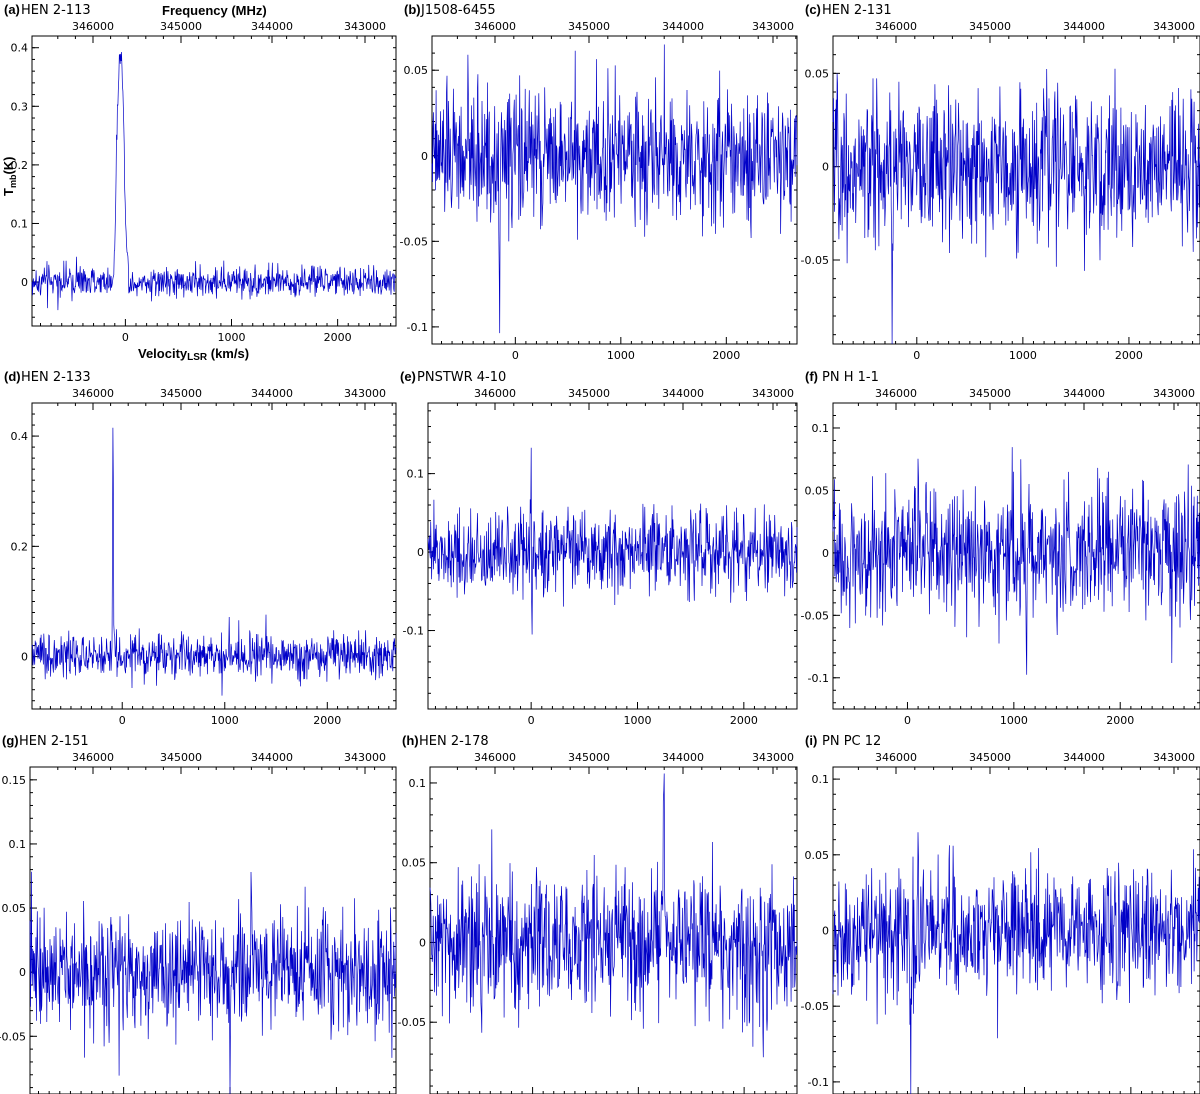 This screenshot has height=1094, width=1200. I want to click on temperature-axis-title: Tmb(K), so click(9, 177).